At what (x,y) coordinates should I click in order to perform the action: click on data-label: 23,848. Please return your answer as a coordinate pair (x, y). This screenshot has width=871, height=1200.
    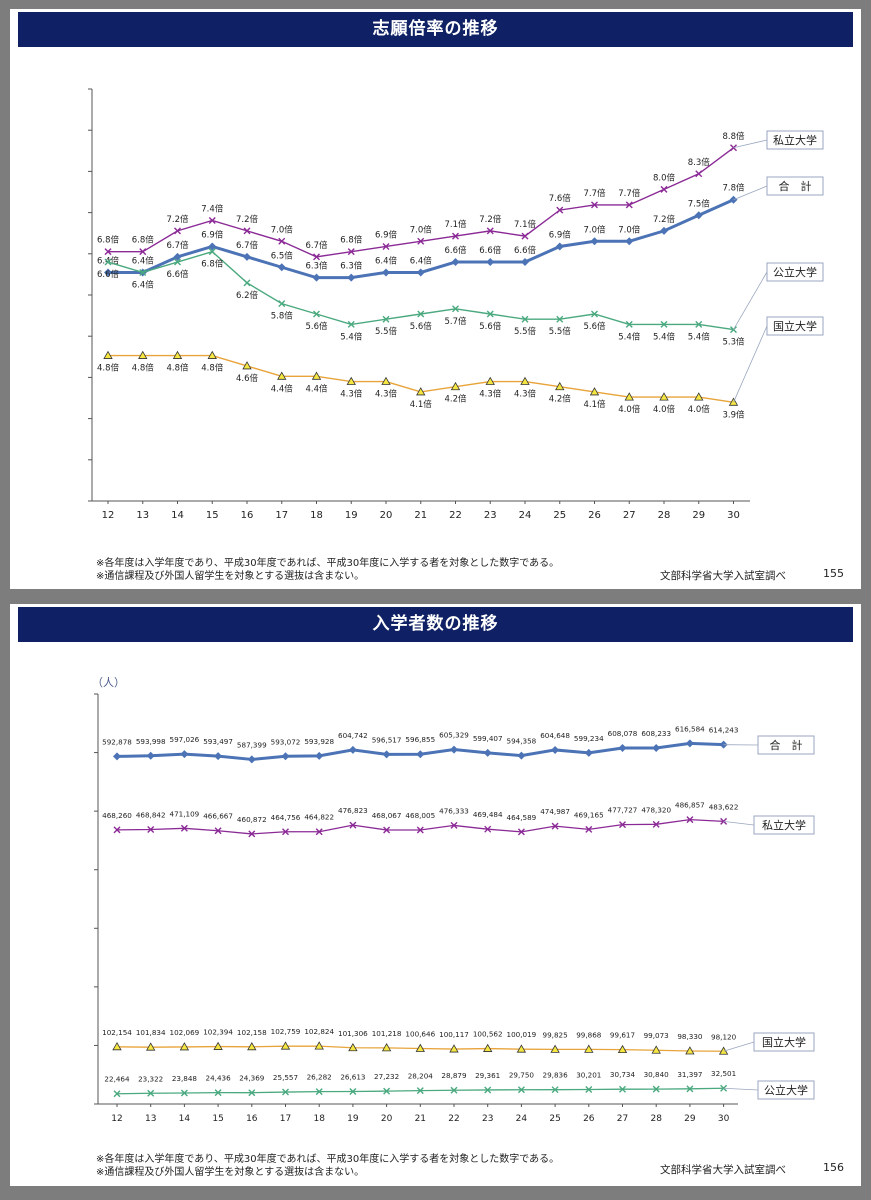
    Looking at the image, I should click on (185, 1078).